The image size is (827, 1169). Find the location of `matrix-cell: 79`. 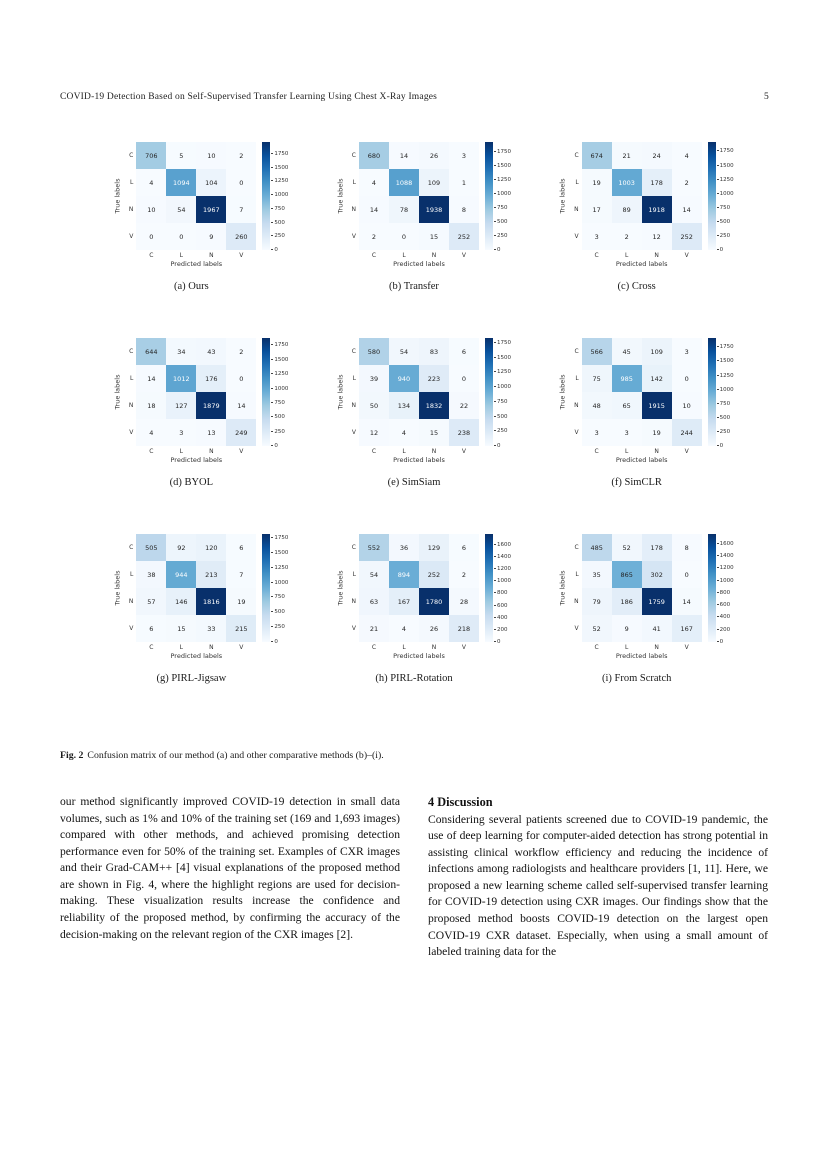

matrix-cell: 79 is located at coordinates (596, 601).